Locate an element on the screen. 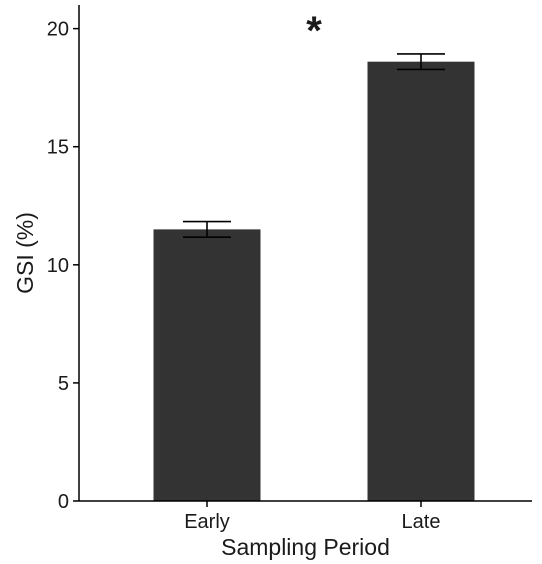  y-axis-title: GSI (%) is located at coordinates (25, 253).